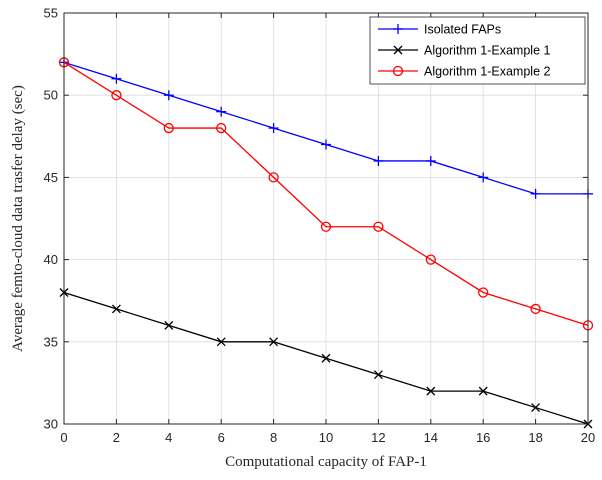  What do you see at coordinates (221, 437) in the screenshot?
I see `x-tick-label: 6` at bounding box center [221, 437].